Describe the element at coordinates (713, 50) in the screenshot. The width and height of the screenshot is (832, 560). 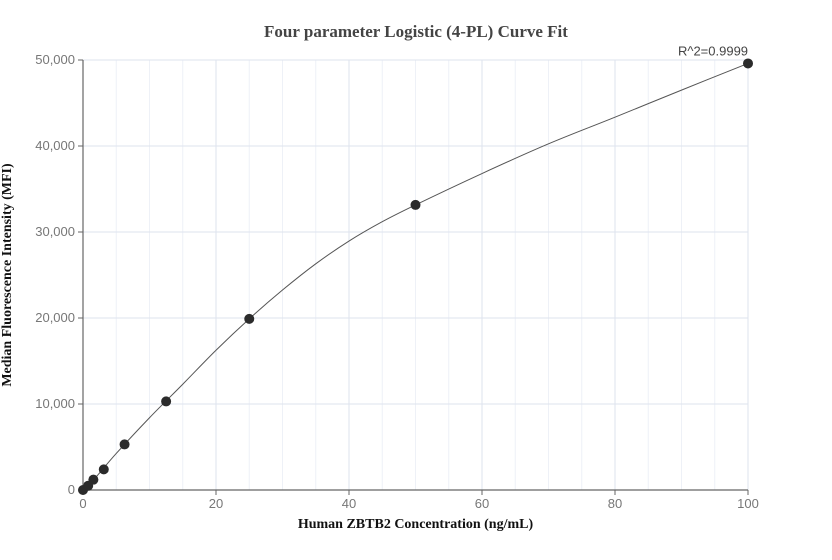
I see `r-squared-annotation: R^2=0.9999` at that location.